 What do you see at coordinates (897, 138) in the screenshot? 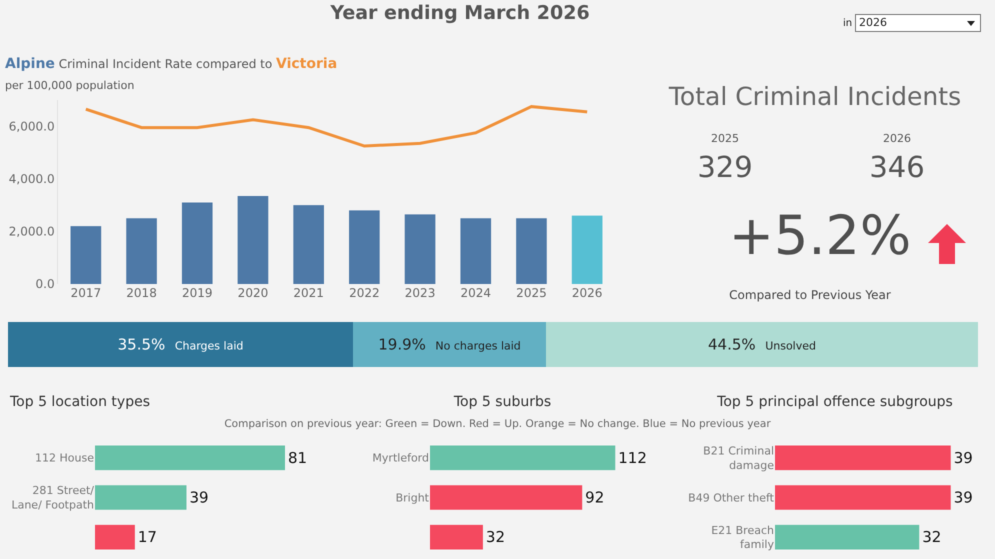
I see `text: 2026` at bounding box center [897, 138].